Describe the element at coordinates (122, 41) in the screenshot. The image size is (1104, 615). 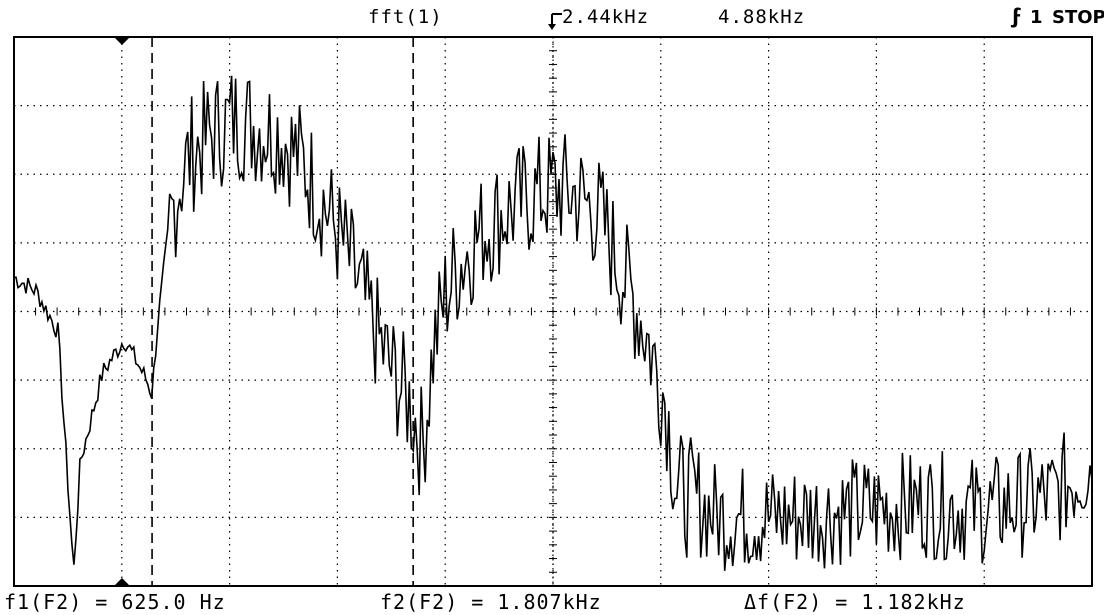
I see `top-marker-triangle` at that location.